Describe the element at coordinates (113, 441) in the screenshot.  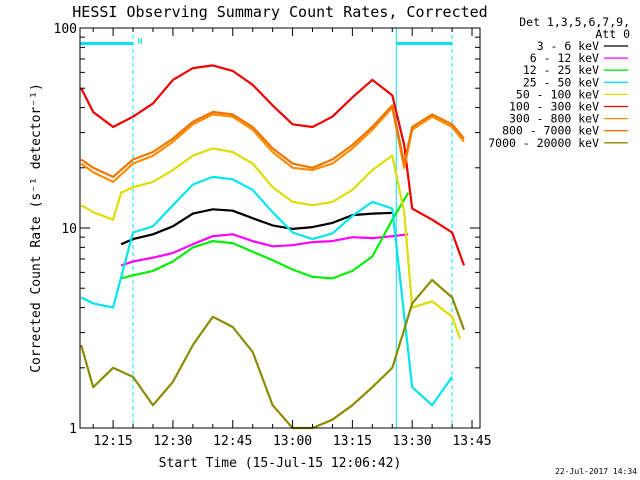
I see `x-tick-label: 12:15` at that location.